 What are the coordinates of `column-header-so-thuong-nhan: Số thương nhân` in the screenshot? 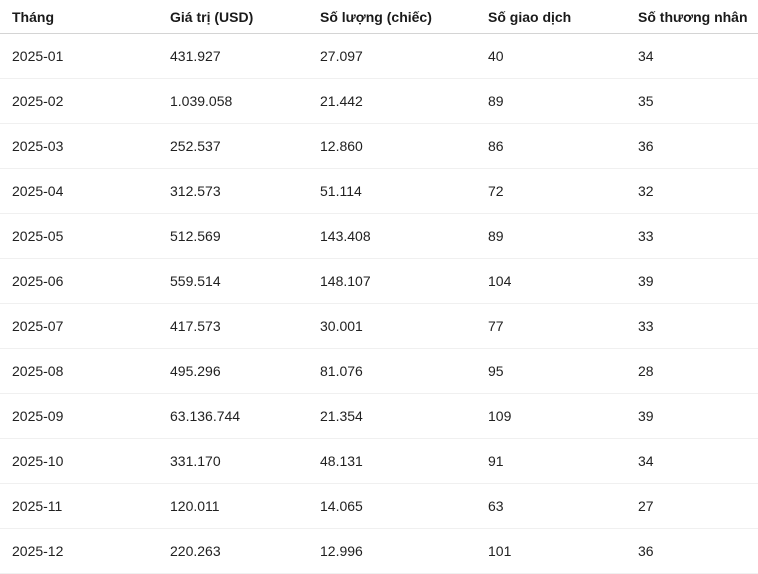 It's located at (692, 17).